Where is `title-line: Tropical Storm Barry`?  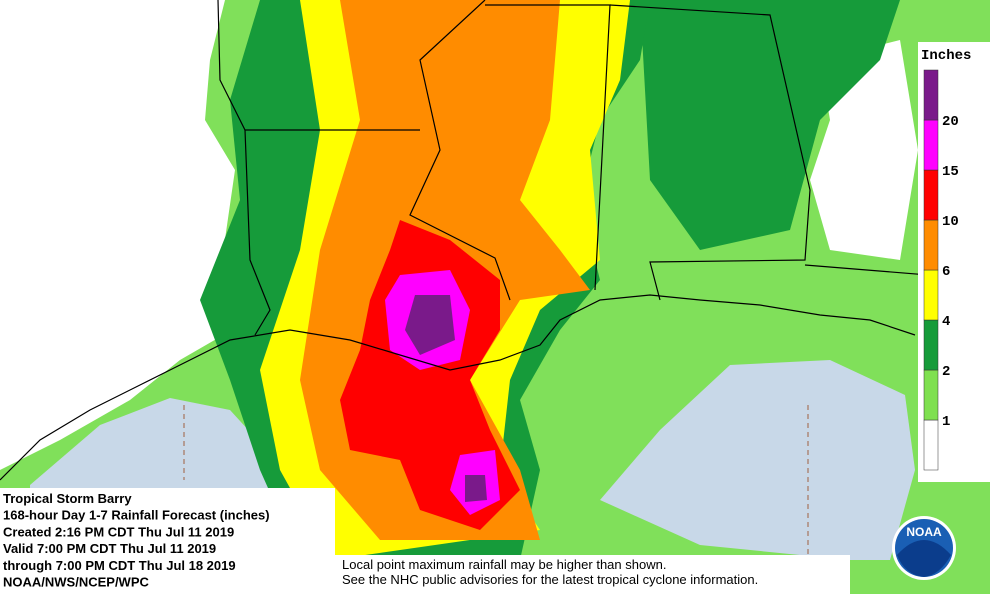 title-line: Tropical Storm Barry is located at coordinates (67, 498).